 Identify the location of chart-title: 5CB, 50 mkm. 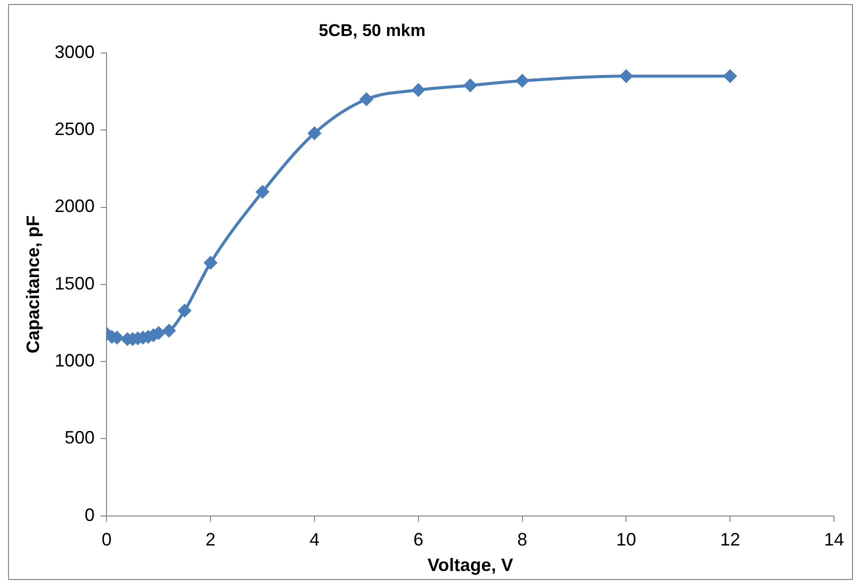
(372, 30).